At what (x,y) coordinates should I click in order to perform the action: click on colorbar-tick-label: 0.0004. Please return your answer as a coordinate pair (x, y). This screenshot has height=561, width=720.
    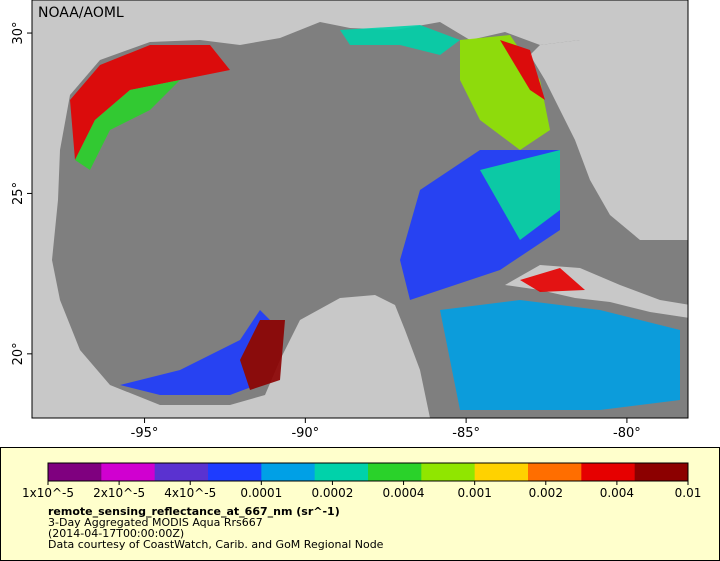
    Looking at the image, I should click on (404, 493).